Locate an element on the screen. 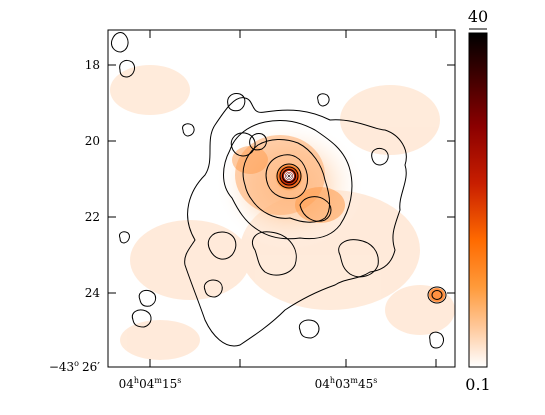 This screenshot has width=545, height=415. colorbar-max-label: 40 is located at coordinates (478, 16).